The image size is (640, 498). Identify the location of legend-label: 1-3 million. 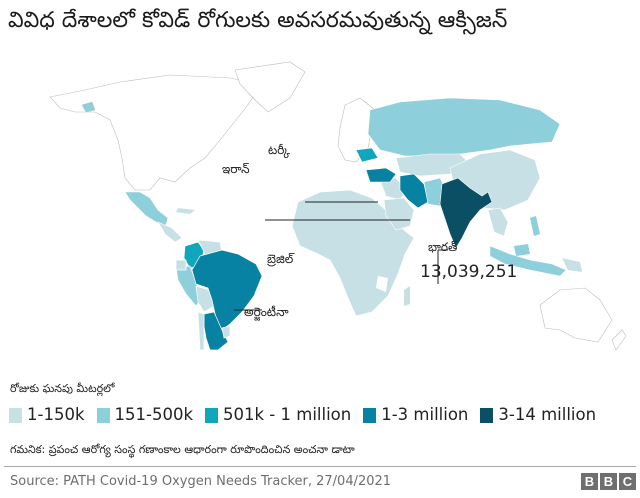
(425, 414).